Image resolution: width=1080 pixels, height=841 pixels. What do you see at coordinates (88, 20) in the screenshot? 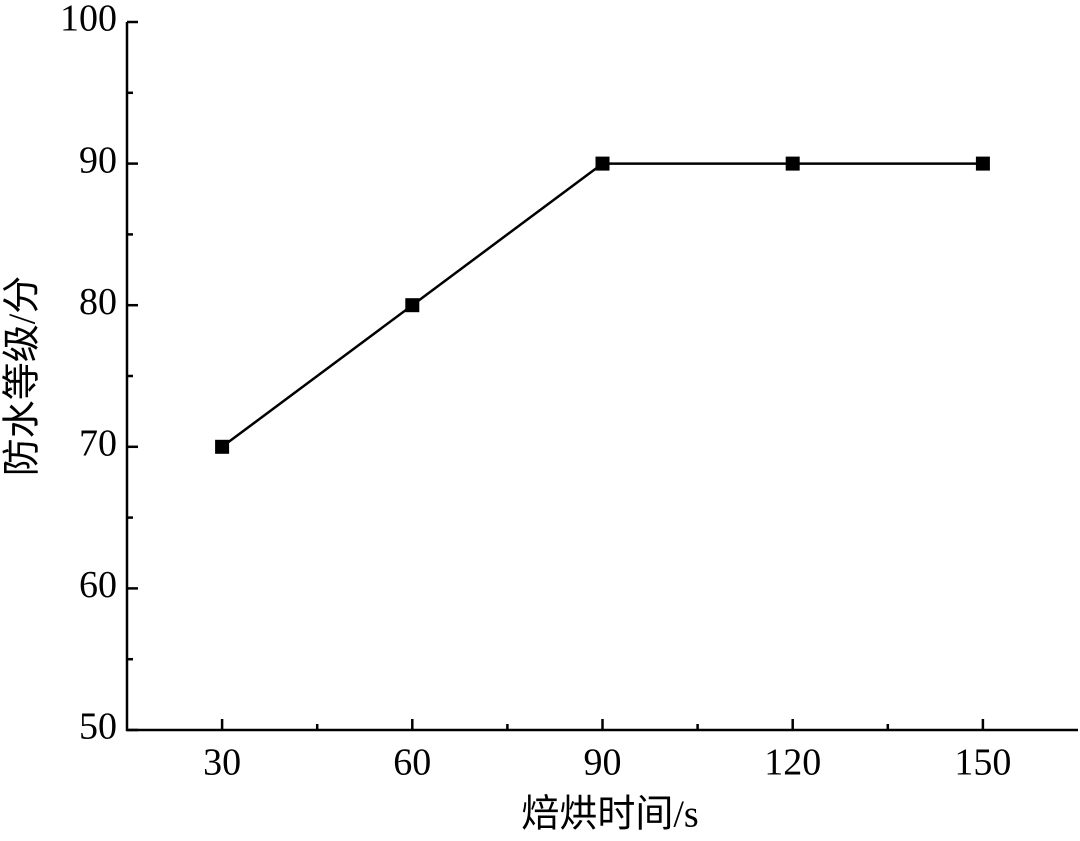
I see `y-tick-label: 100` at bounding box center [88, 20].